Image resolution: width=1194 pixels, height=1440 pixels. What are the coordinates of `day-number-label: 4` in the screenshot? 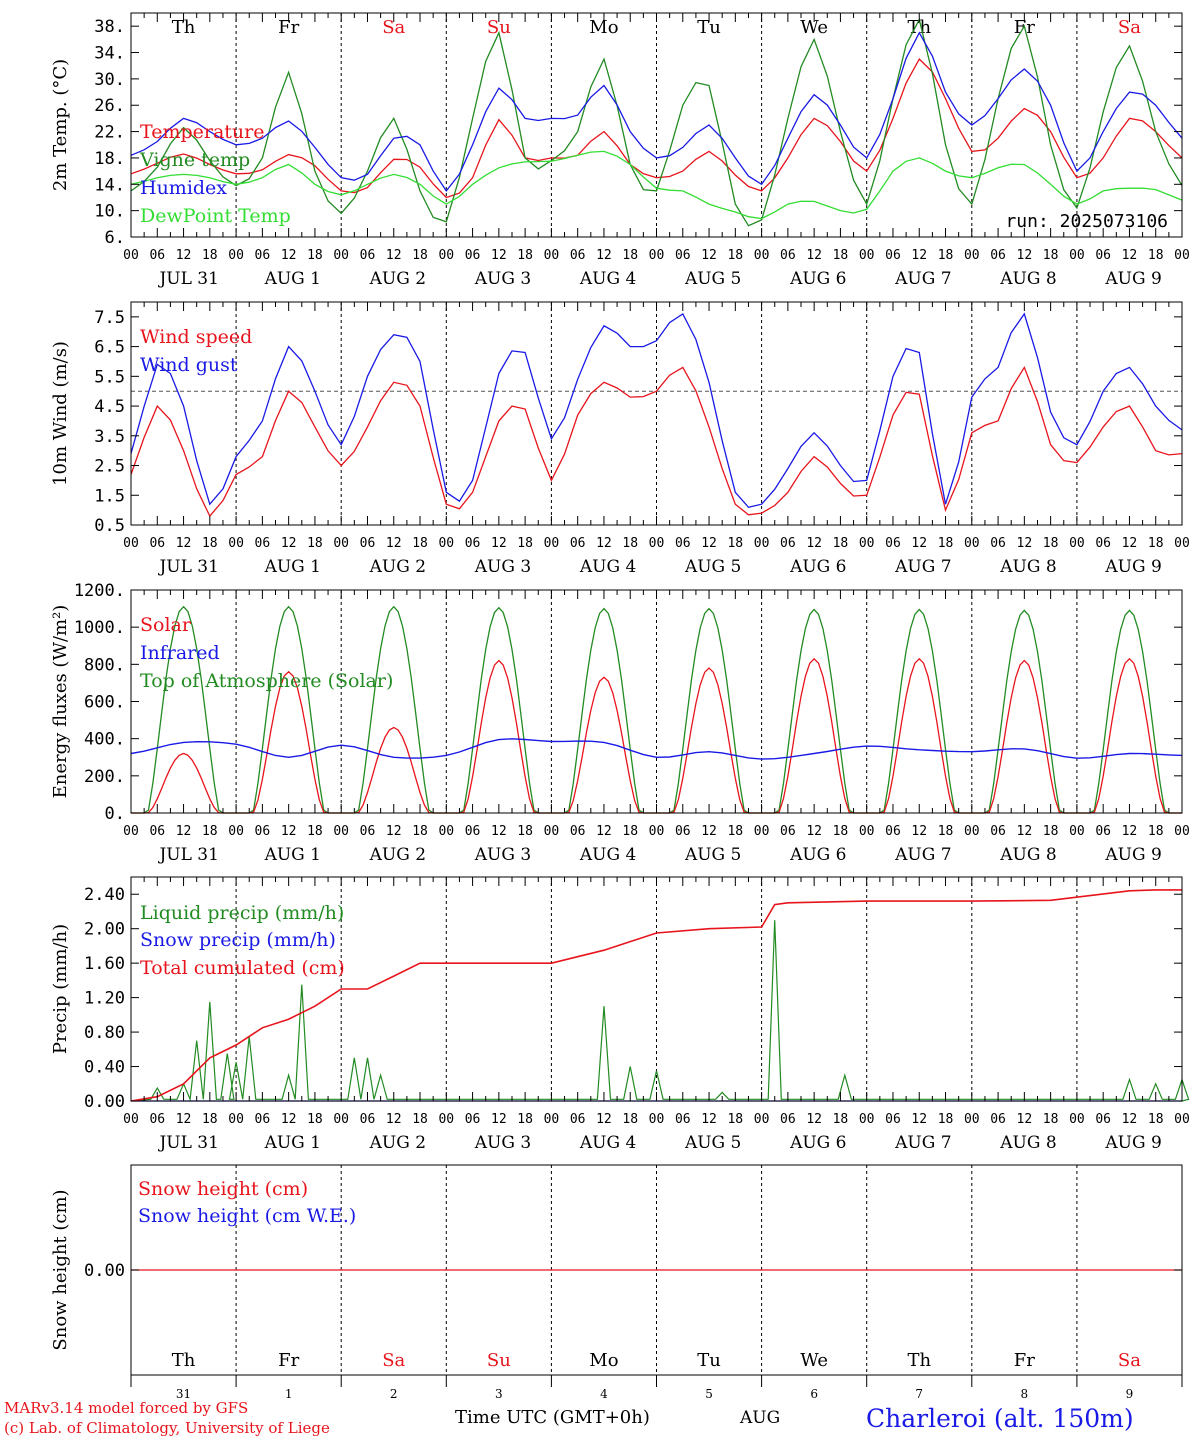 It's located at (604, 1394).